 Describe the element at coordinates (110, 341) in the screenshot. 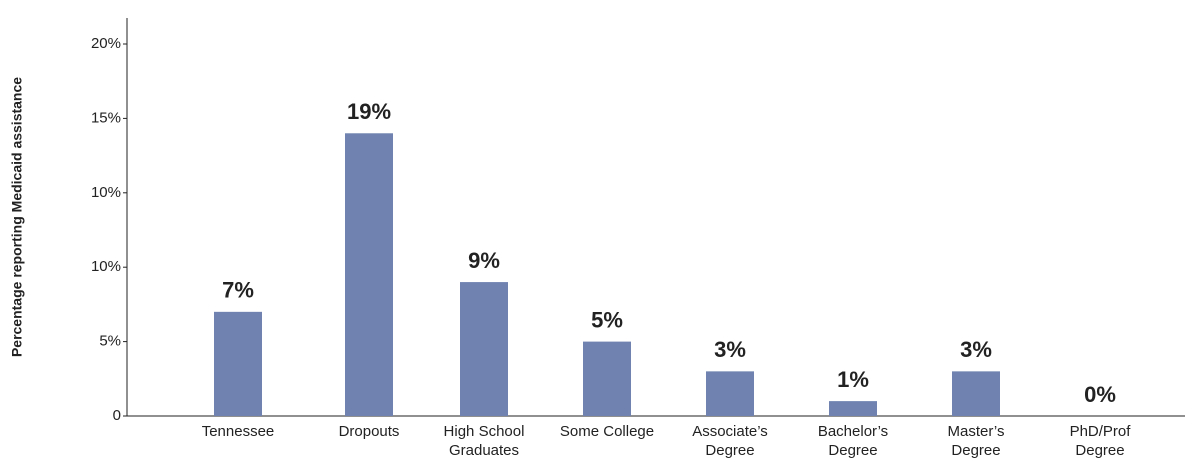

I see `y-tick-label: 5%` at that location.